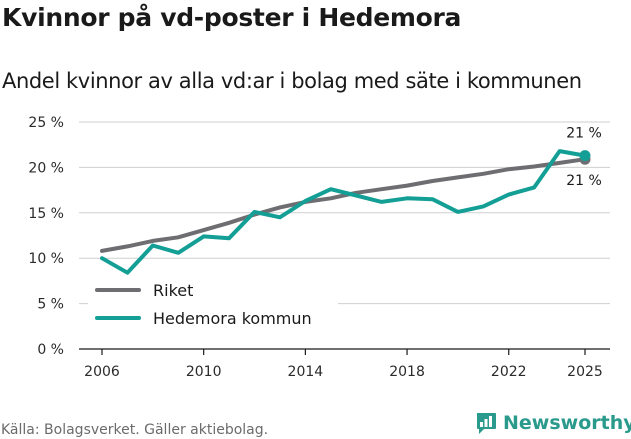 This screenshot has height=439, width=631. I want to click on legend-background, so click(213, 306).